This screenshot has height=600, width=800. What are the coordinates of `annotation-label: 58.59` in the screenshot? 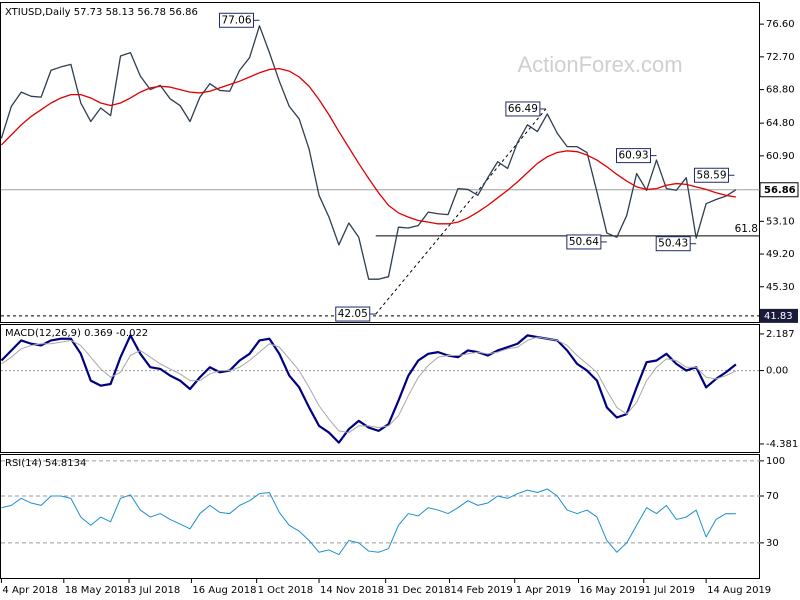 It's located at (711, 175).